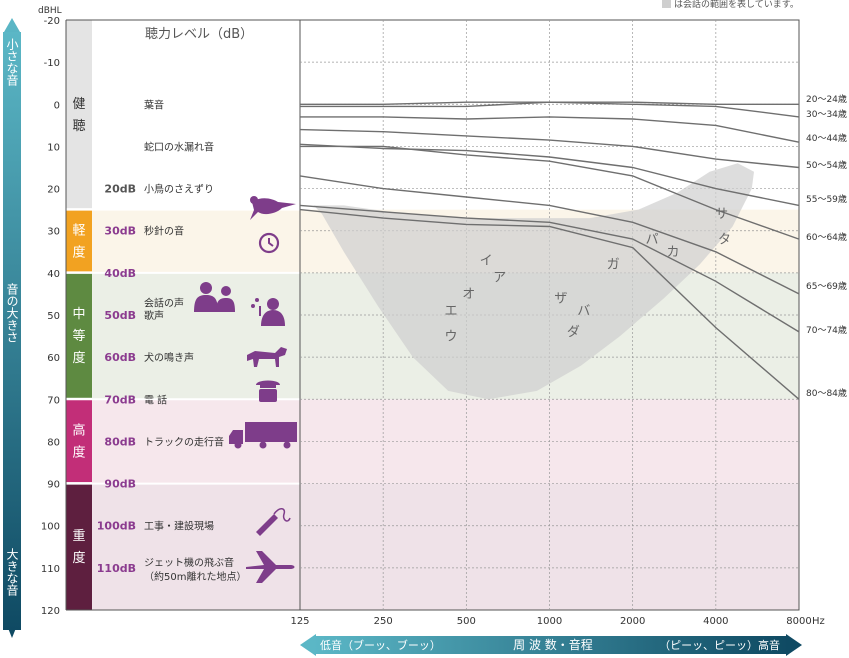 The height and width of the screenshot is (658, 849). I want to click on age-curve-label: 65〜69歳, so click(826, 286).